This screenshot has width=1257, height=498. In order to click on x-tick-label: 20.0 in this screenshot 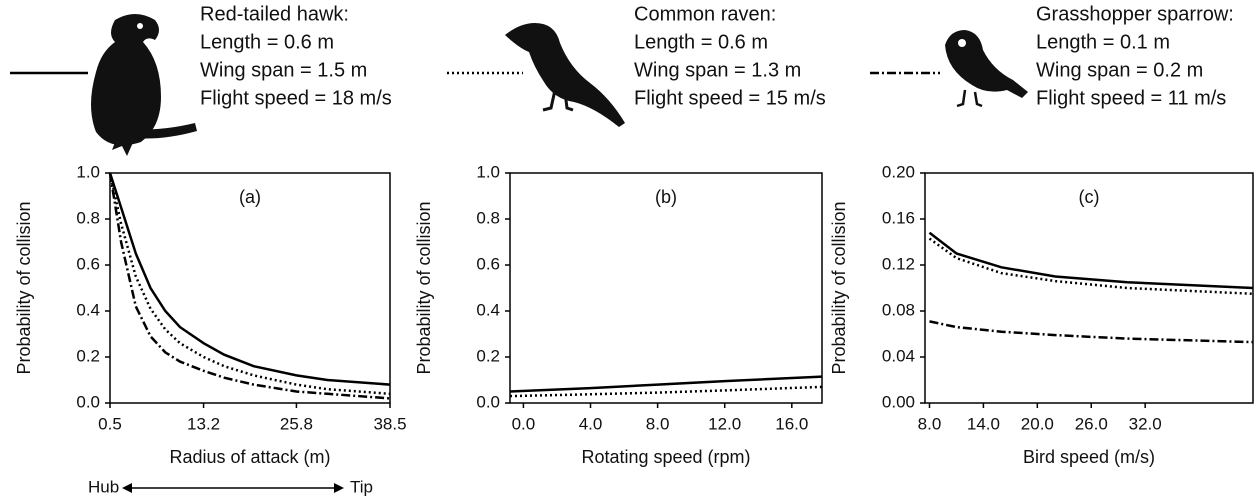, I will do `click(1037, 423)`.